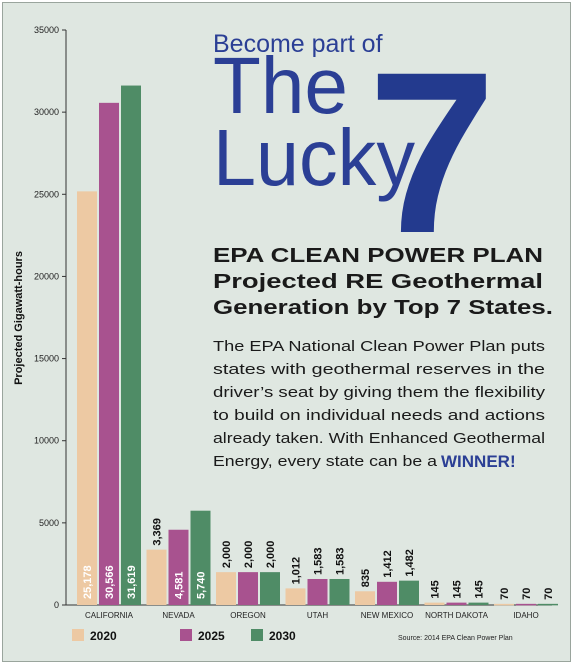 The width and height of the screenshot is (577, 666). I want to click on bar-nevada-2030, so click(200, 557).